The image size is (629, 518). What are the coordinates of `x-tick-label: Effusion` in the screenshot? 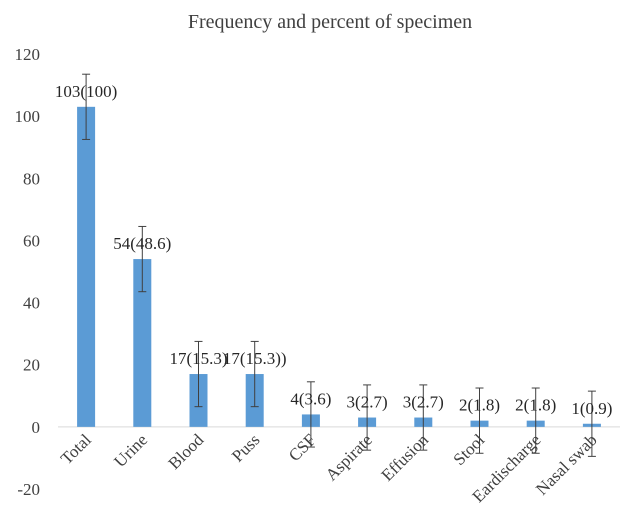 It's located at (405, 457).